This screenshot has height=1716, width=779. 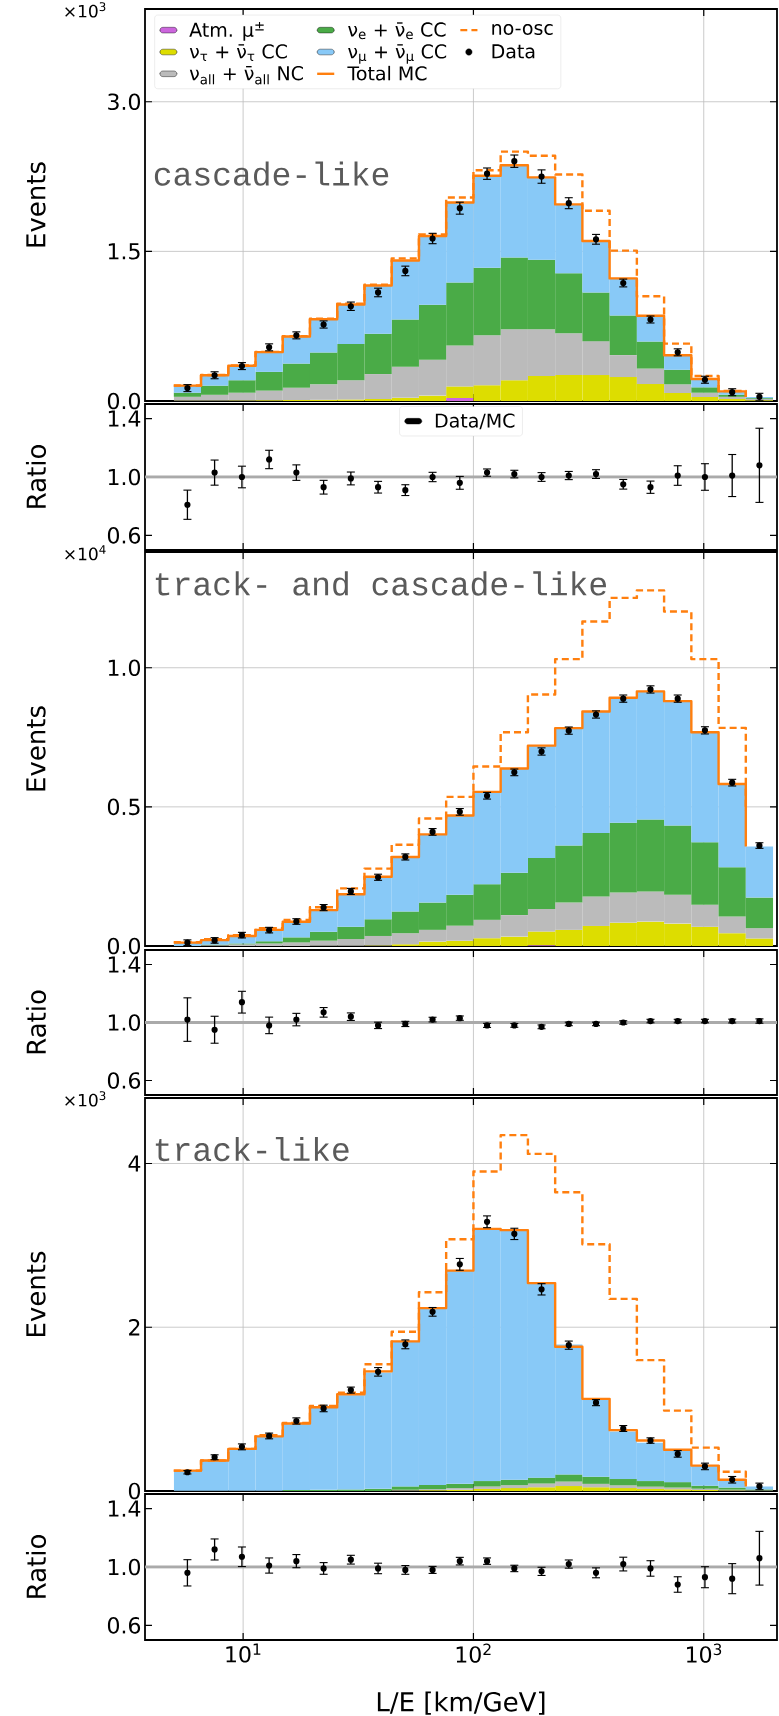 I want to click on annotation: track-like, so click(x=252, y=1149).